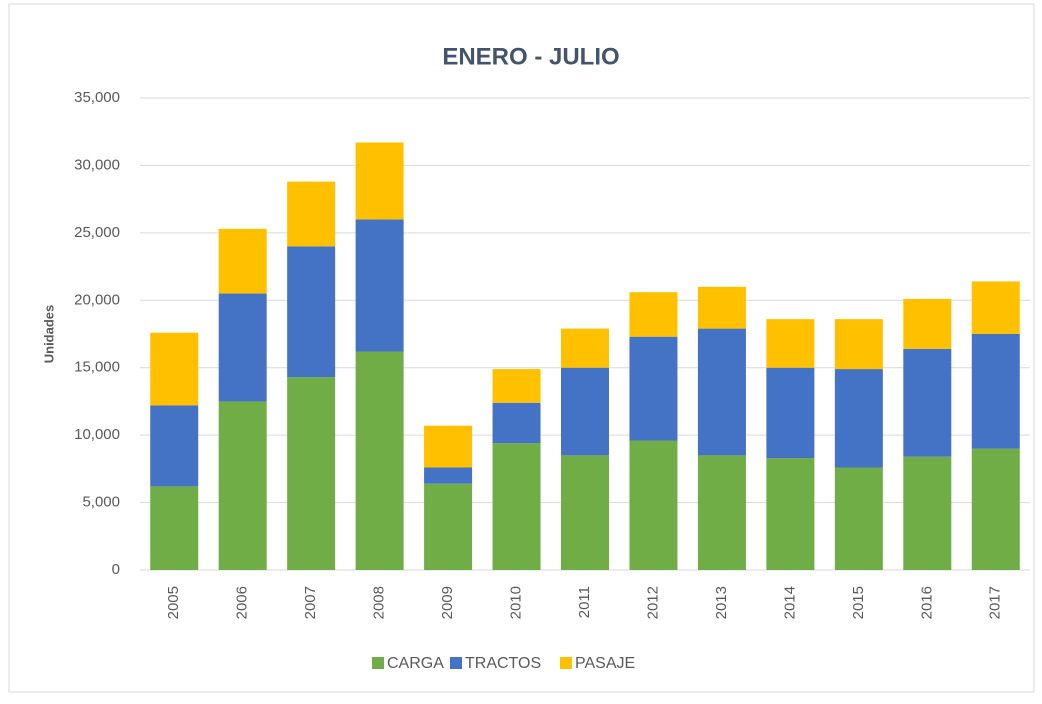 This screenshot has width=1042, height=704. I want to click on y-tick-label: 15,000, so click(97, 367).